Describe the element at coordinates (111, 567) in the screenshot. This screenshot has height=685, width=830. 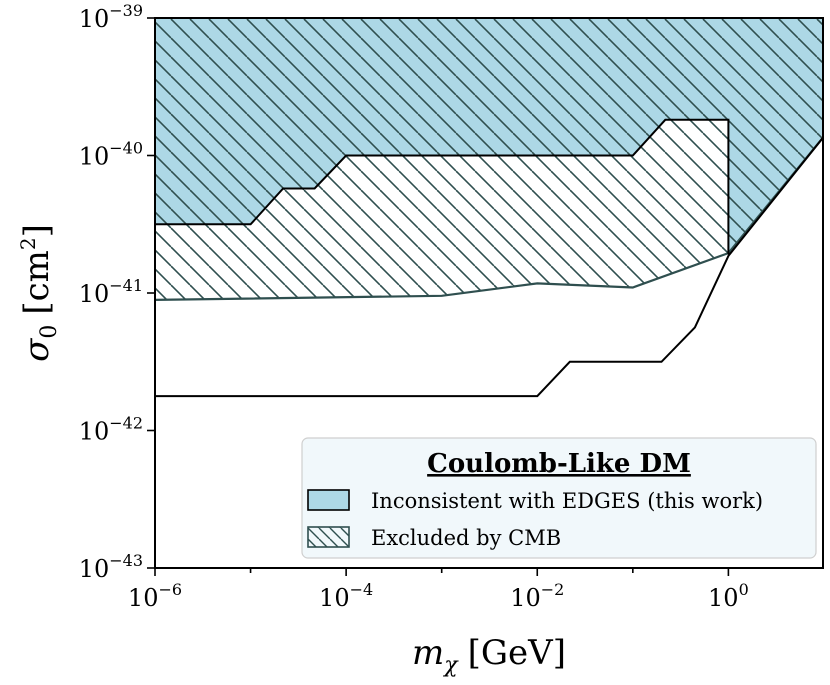
I see `y-tick-label: 10−43` at that location.